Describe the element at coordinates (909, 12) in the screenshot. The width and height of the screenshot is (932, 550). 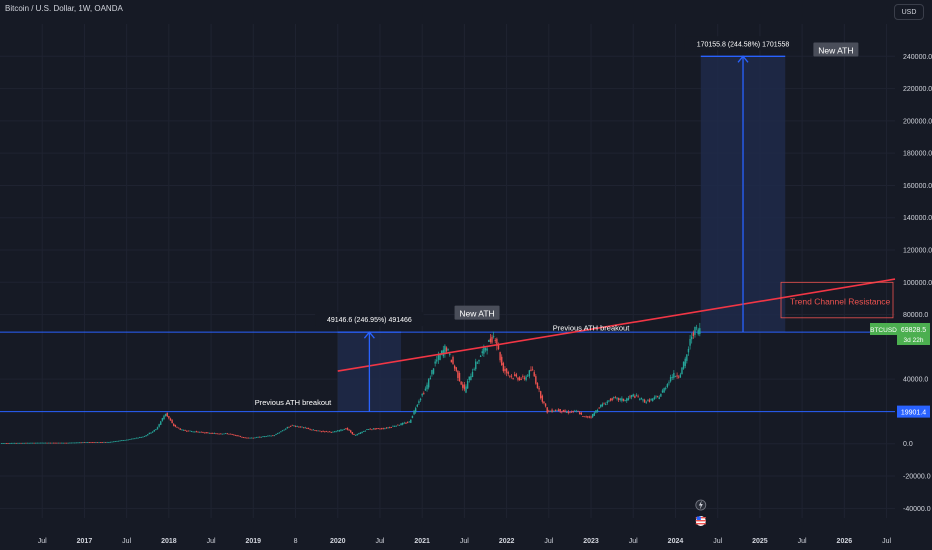
I see `currency-button: USD` at that location.